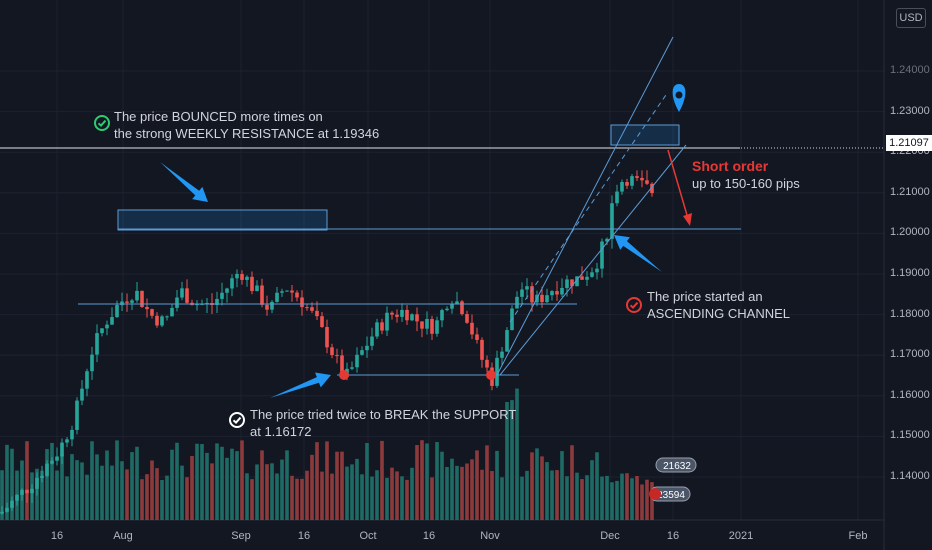 This screenshot has height=550, width=932. Describe the element at coordinates (241, 536) in the screenshot. I see `x-tick-label: Sep` at that location.